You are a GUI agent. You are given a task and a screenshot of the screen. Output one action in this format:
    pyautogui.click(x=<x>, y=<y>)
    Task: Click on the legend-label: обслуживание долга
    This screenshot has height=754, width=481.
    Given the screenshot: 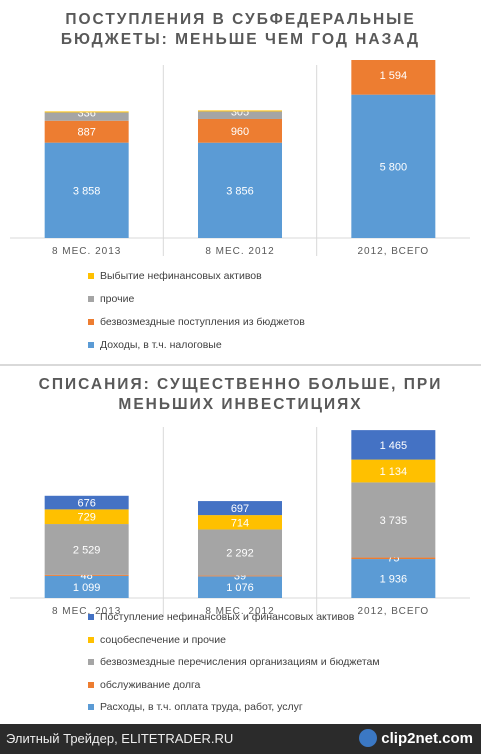 What is the action you would take?
    pyautogui.click(x=150, y=684)
    